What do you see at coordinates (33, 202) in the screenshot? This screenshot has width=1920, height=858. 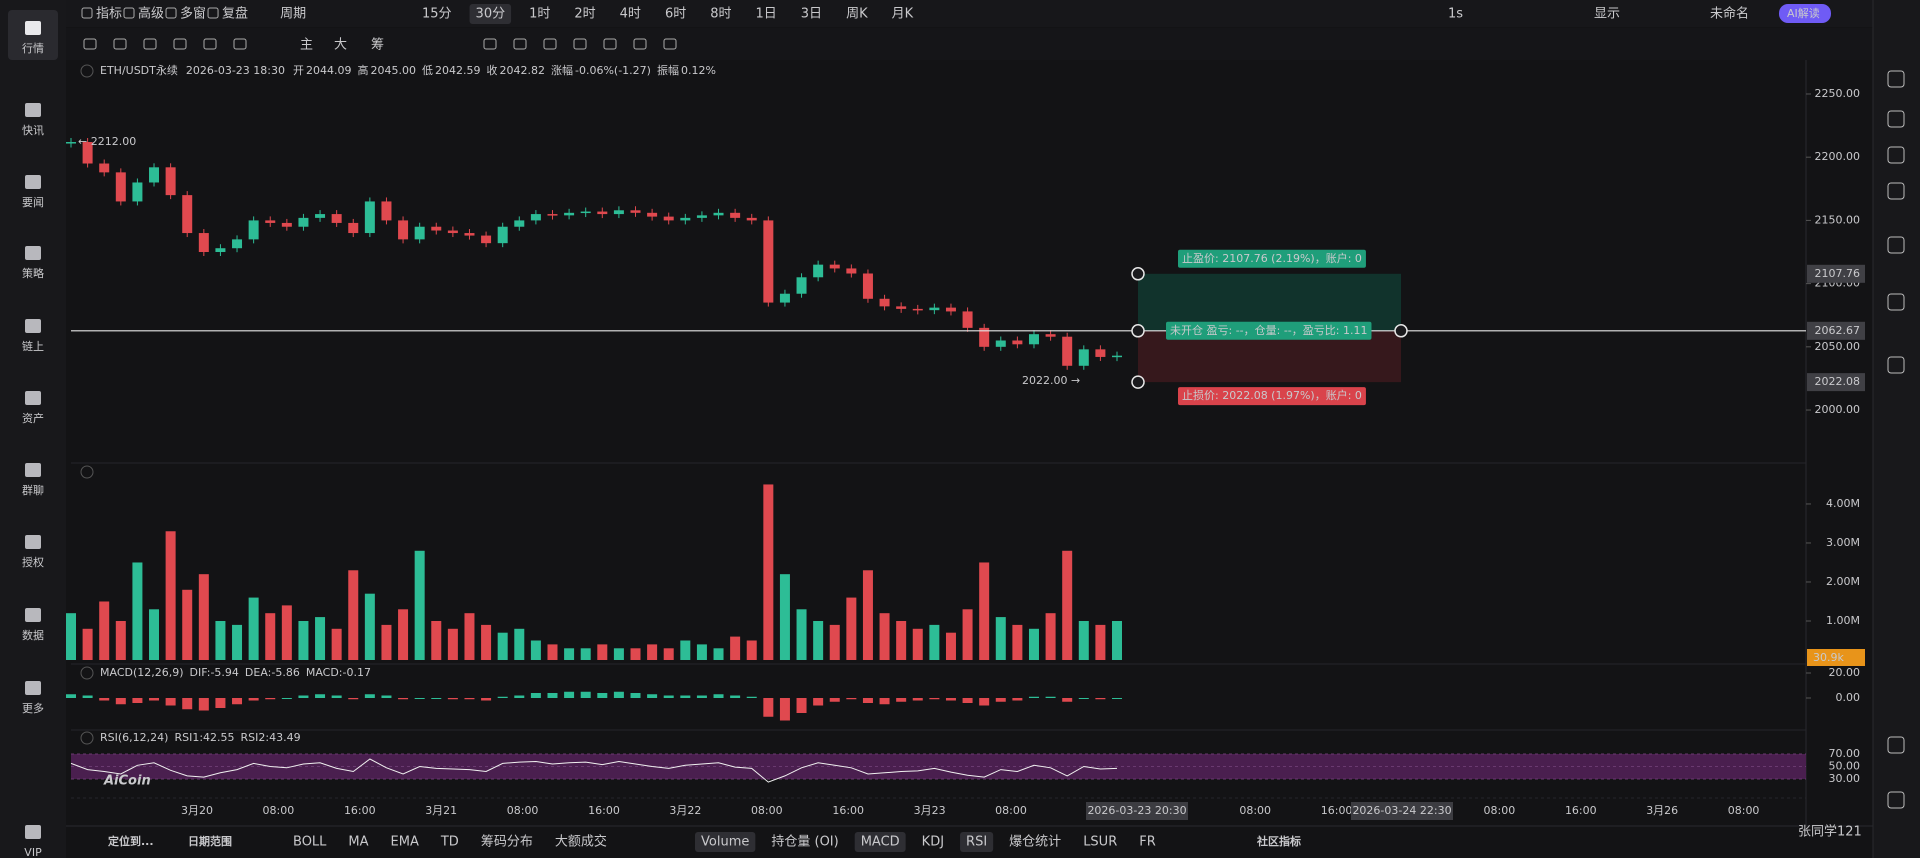 I see `sidebar-label: 要闻` at bounding box center [33, 202].